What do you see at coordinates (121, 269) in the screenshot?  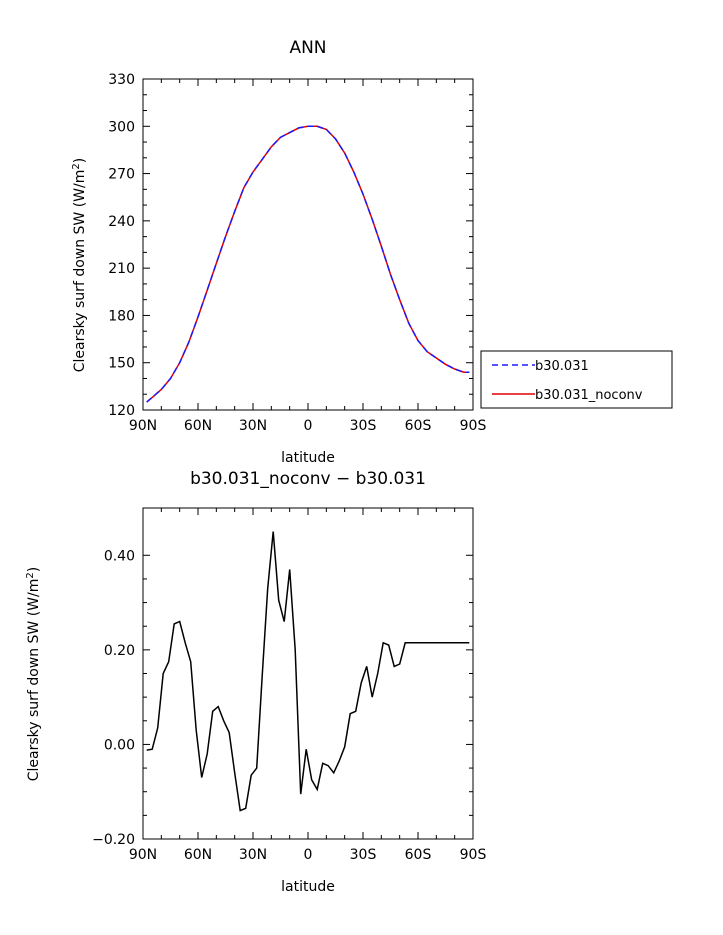 I see `y-tick-label: 210` at bounding box center [121, 269].